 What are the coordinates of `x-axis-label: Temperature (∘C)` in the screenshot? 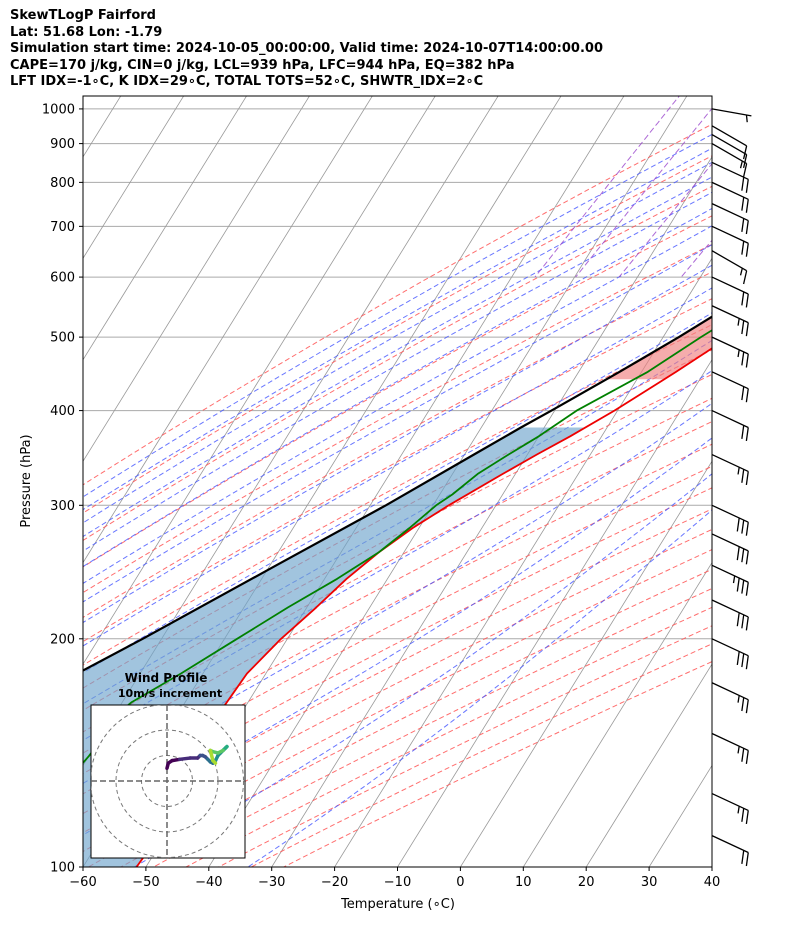 It's located at (397, 904).